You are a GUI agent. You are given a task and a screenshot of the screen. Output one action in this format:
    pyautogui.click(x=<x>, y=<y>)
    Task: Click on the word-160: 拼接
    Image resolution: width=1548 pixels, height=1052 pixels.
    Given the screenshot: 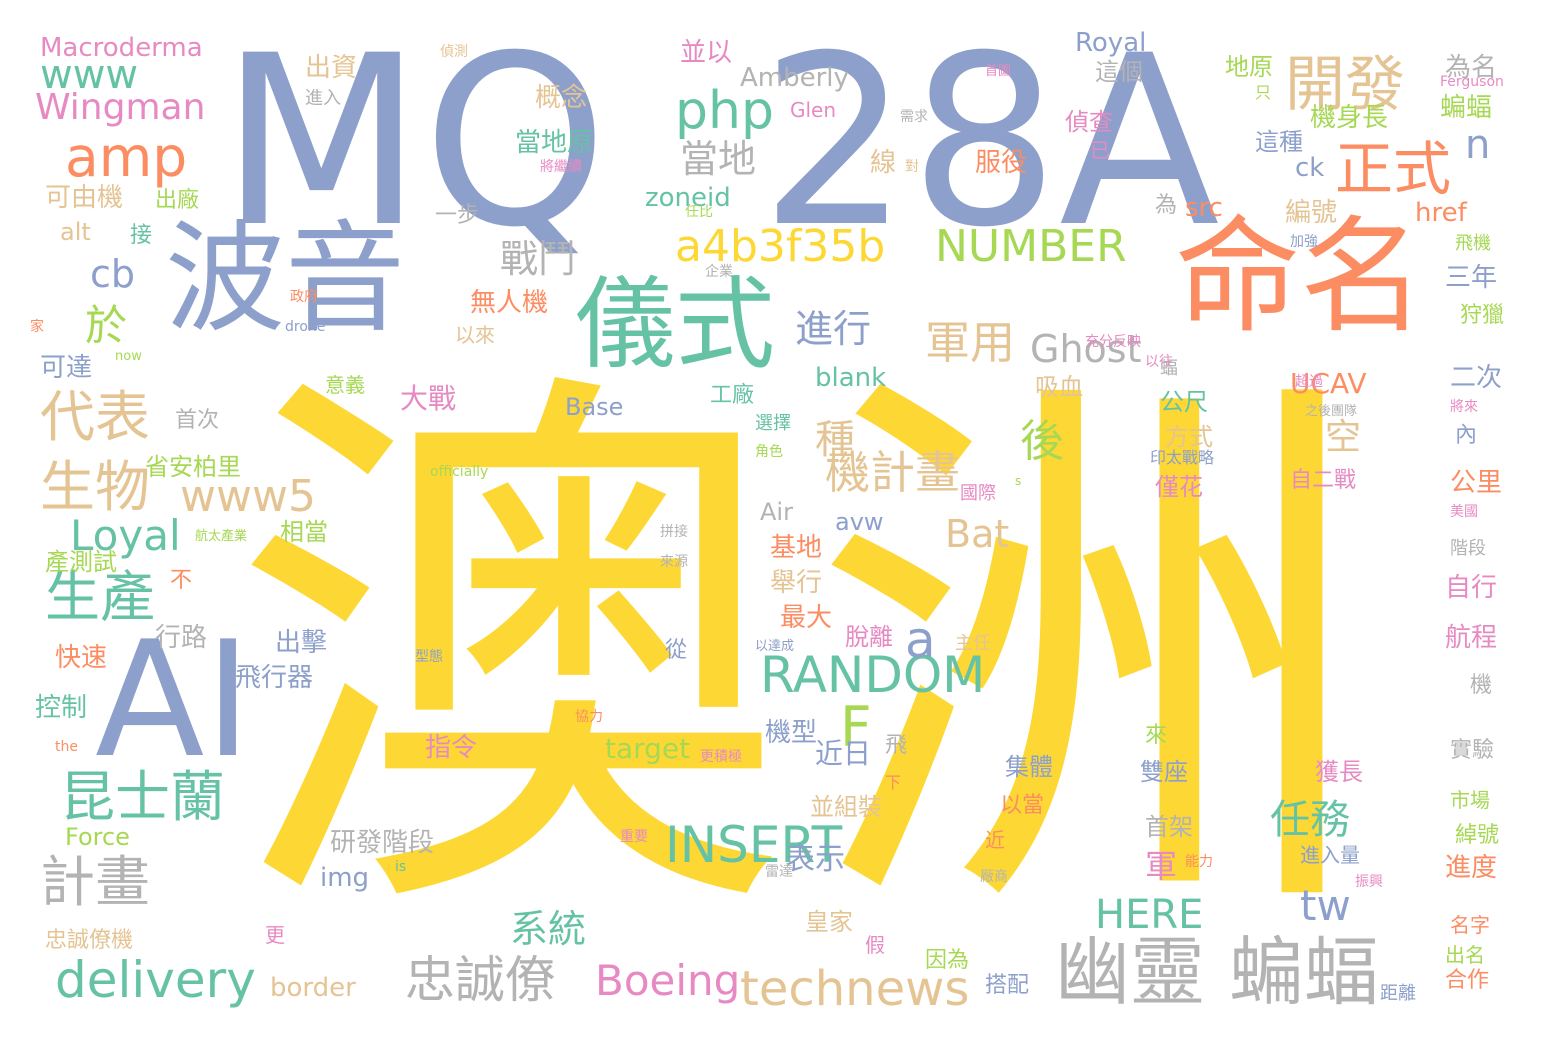 What is the action you would take?
    pyautogui.click(x=674, y=532)
    